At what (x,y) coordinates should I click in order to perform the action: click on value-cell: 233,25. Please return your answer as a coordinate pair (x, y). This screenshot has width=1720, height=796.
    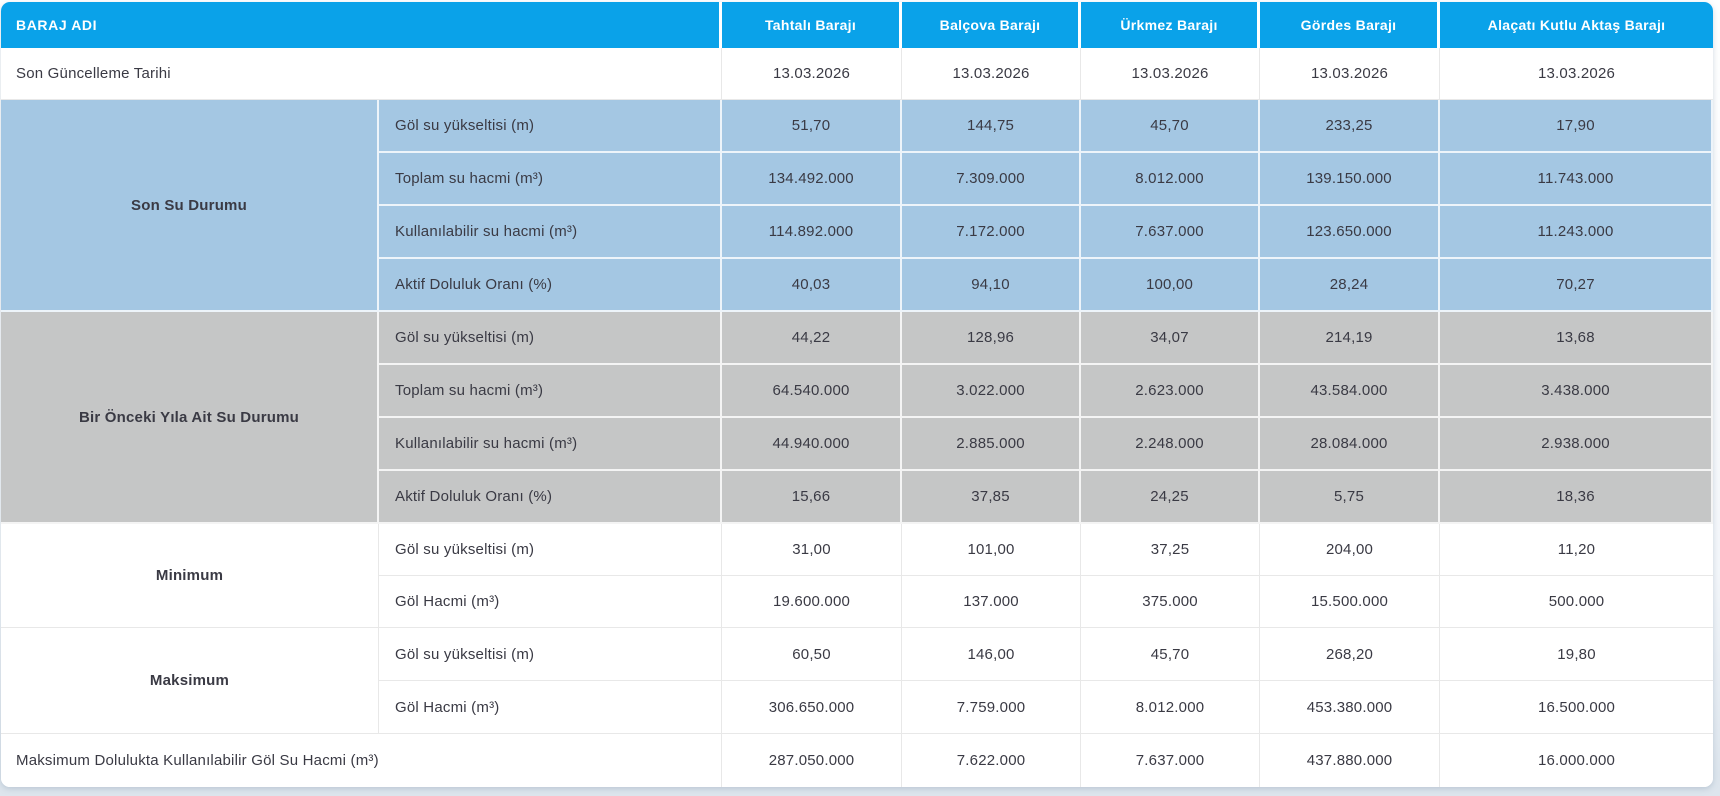
    Looking at the image, I should click on (1350, 126).